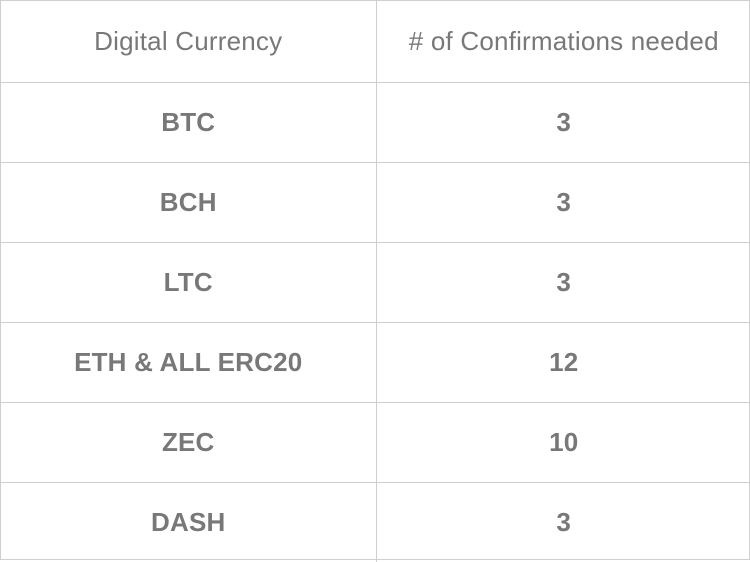 The width and height of the screenshot is (750, 562). I want to click on header-digital-currency: Digital Currency, so click(189, 42).